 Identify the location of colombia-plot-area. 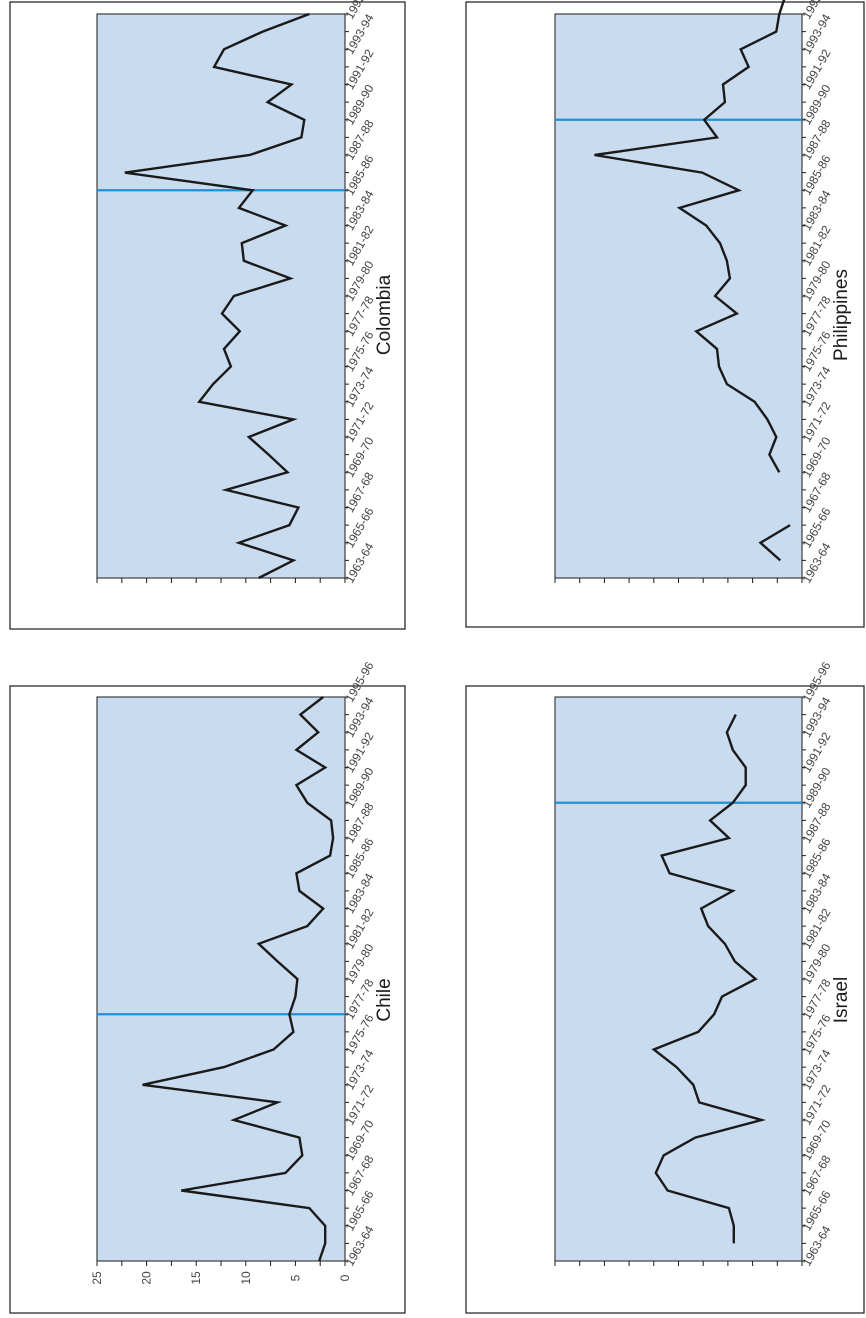
(221, 296).